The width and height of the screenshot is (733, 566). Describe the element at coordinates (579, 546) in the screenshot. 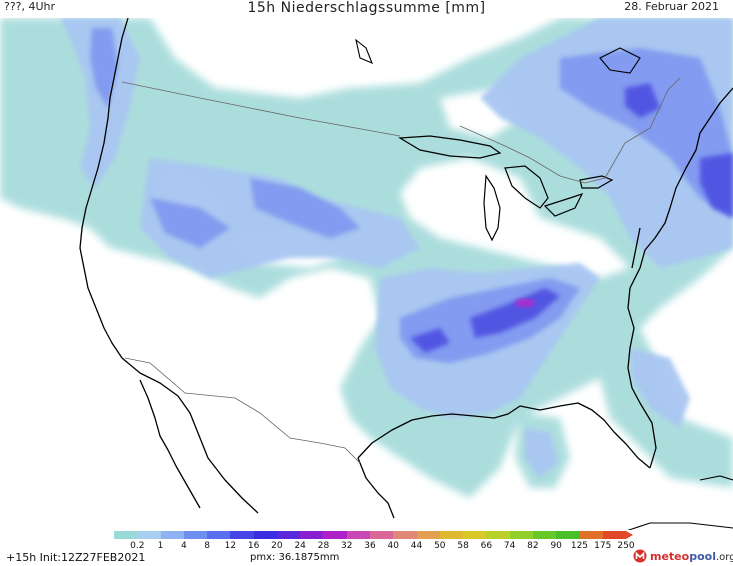

I see `legend-tick-label: 125` at that location.